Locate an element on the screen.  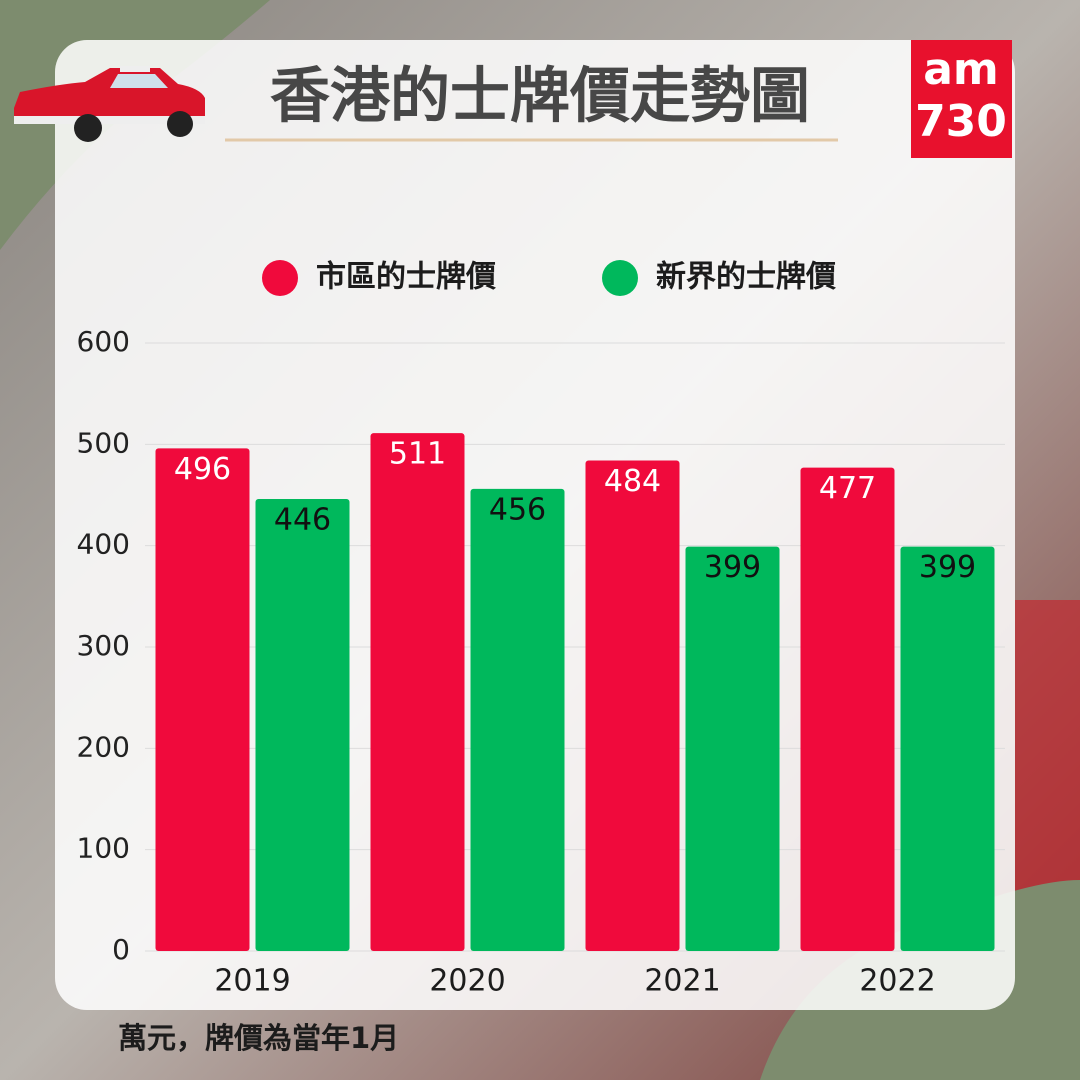
value-label: 446 is located at coordinates (302, 520).